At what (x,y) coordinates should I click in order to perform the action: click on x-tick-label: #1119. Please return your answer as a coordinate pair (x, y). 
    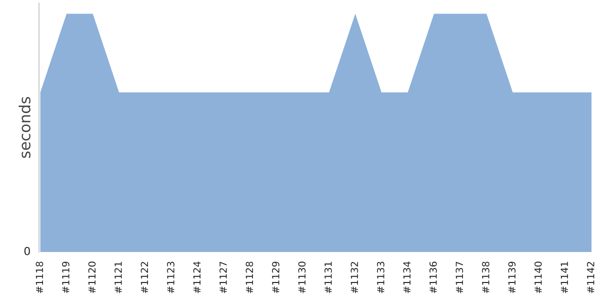
    Looking at the image, I should click on (66, 278).